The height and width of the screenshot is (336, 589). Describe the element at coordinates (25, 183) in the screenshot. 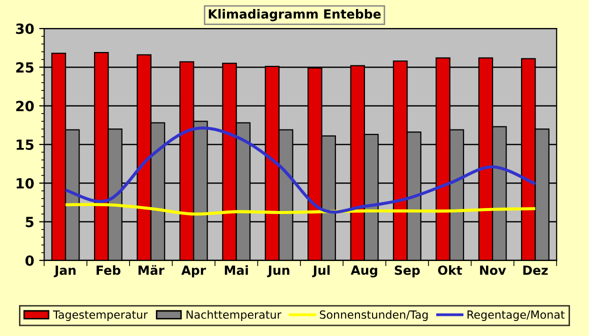

I see `y-tick-label: 10` at that location.